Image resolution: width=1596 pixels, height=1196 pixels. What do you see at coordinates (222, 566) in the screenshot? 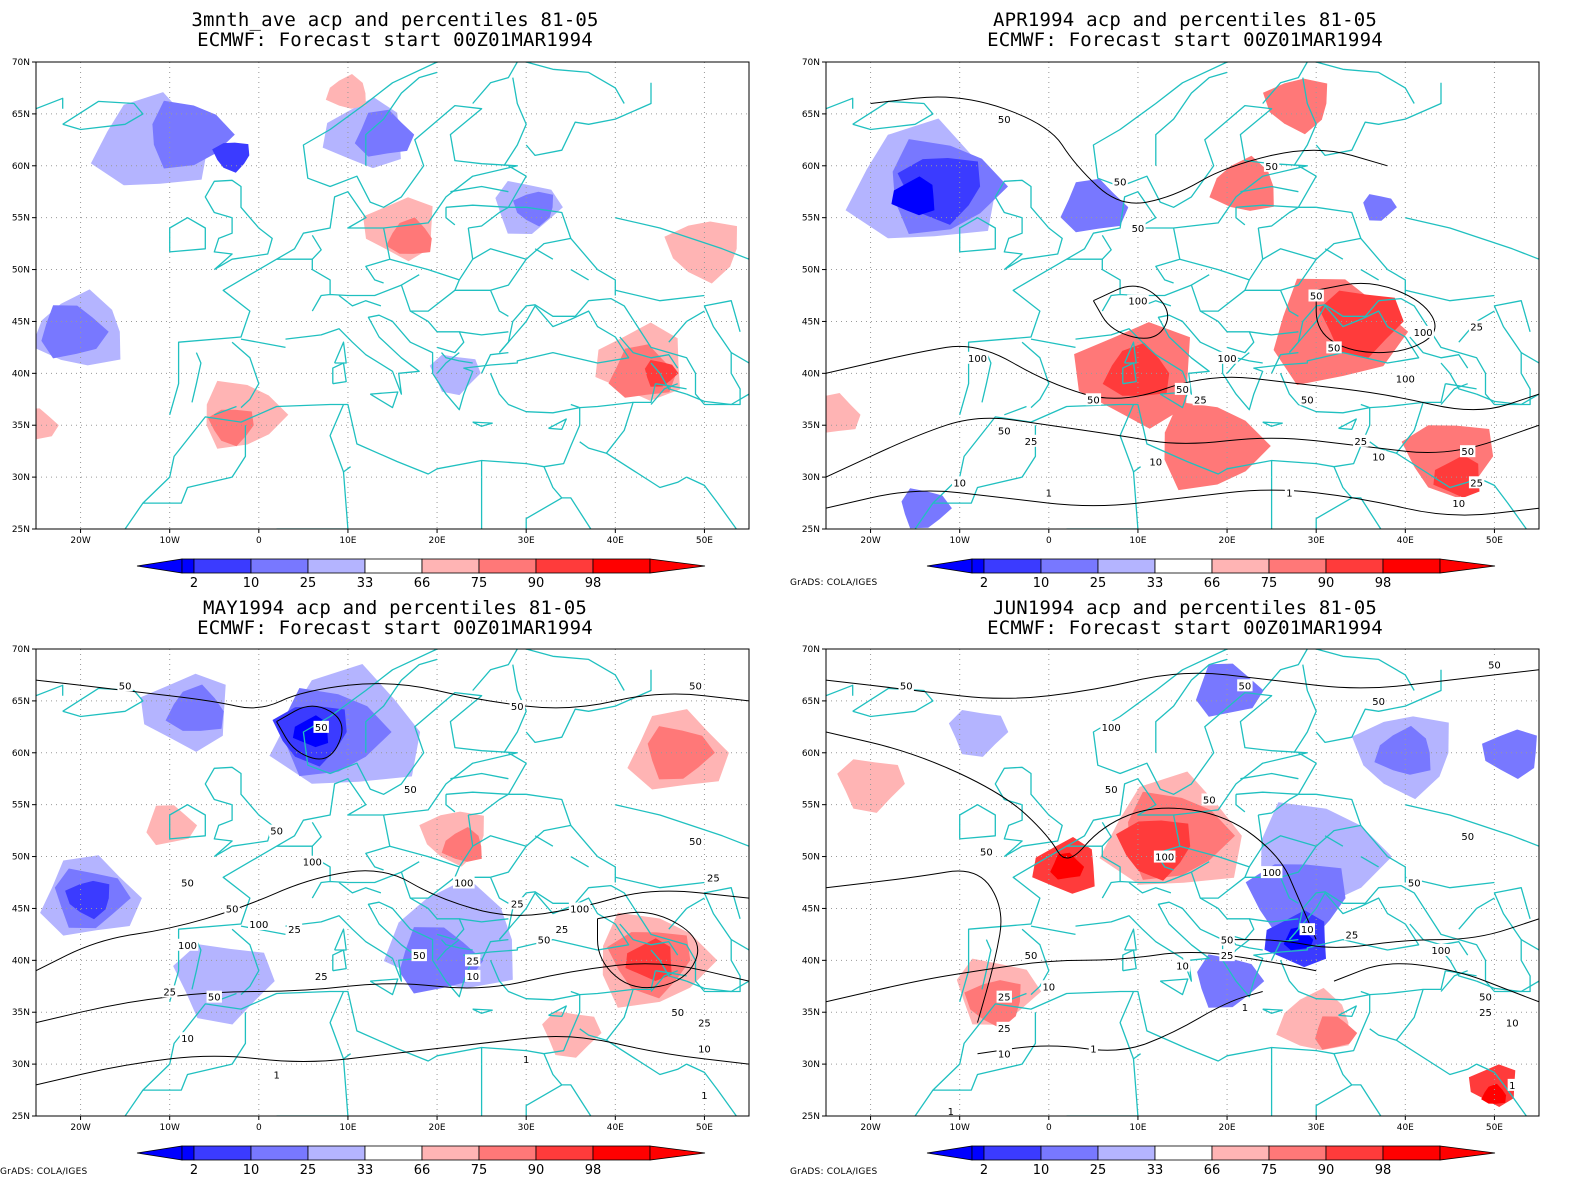
I see `colorbar-swatch-p10` at bounding box center [222, 566].